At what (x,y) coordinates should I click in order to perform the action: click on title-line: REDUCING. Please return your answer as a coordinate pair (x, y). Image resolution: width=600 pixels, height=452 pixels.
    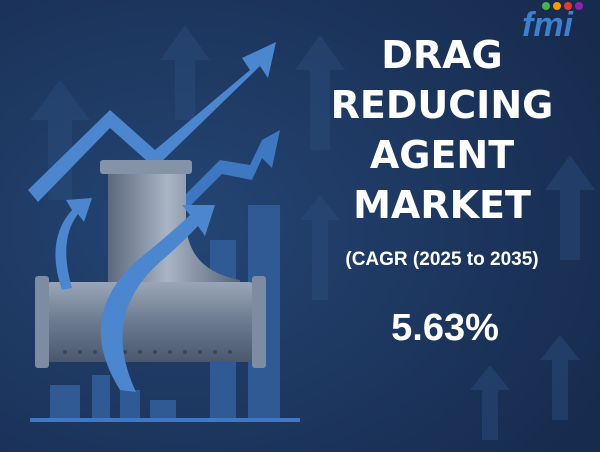
    Looking at the image, I should click on (442, 105).